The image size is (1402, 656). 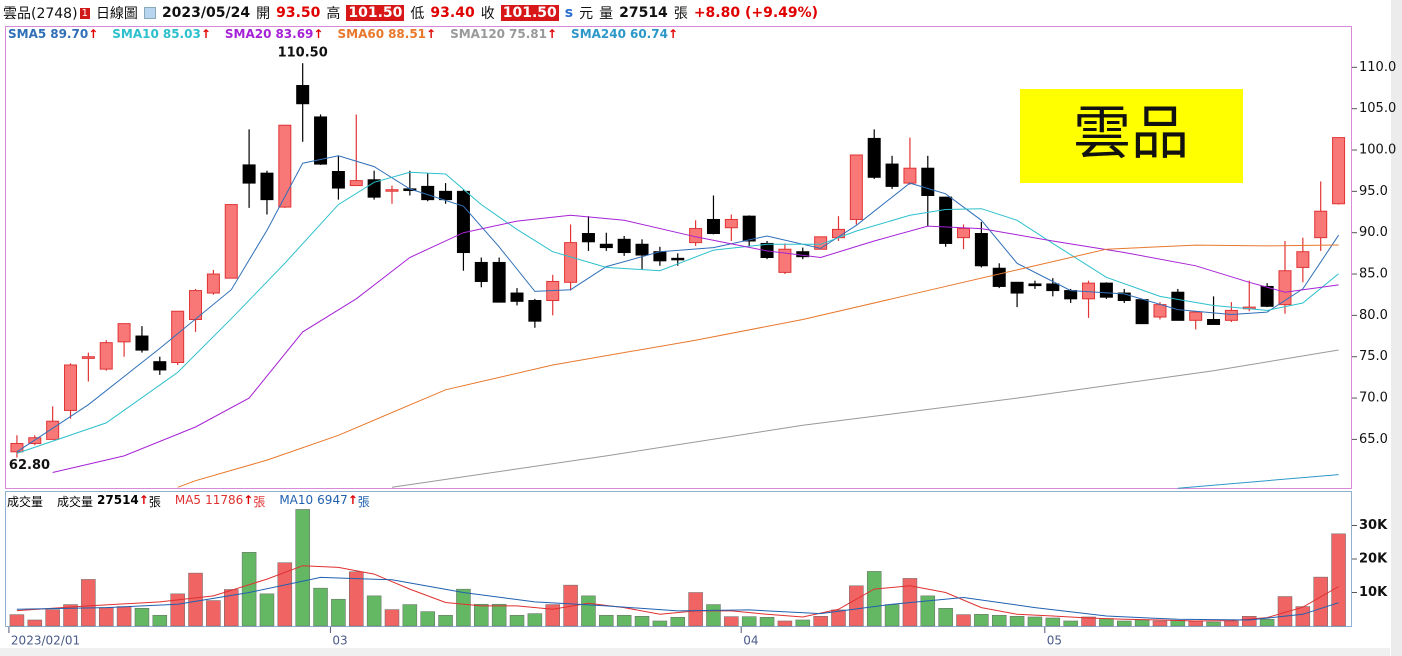 What do you see at coordinates (263, 14) in the screenshot?
I see `field-label: 開` at bounding box center [263, 14].